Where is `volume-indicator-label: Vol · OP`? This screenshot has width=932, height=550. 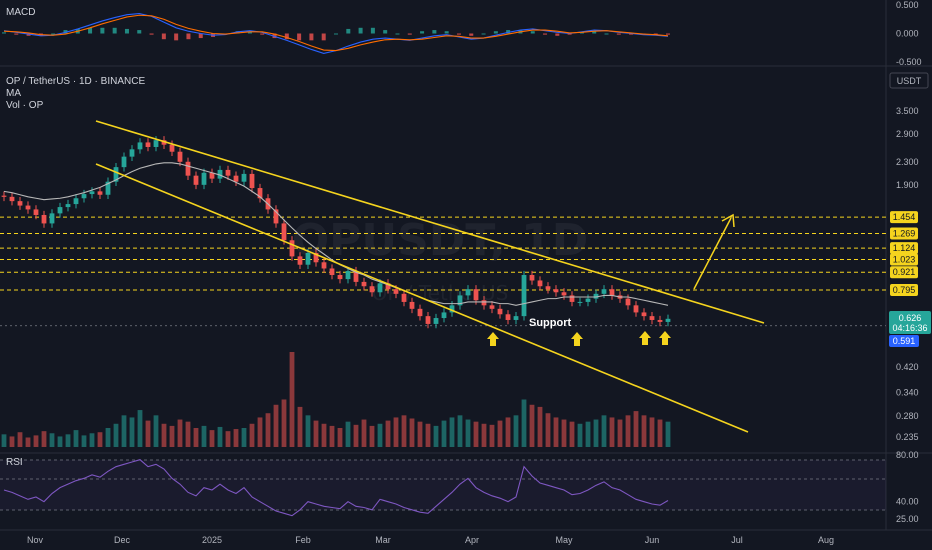
volume-indicator-label: Vol · OP is located at coordinates (25, 105).